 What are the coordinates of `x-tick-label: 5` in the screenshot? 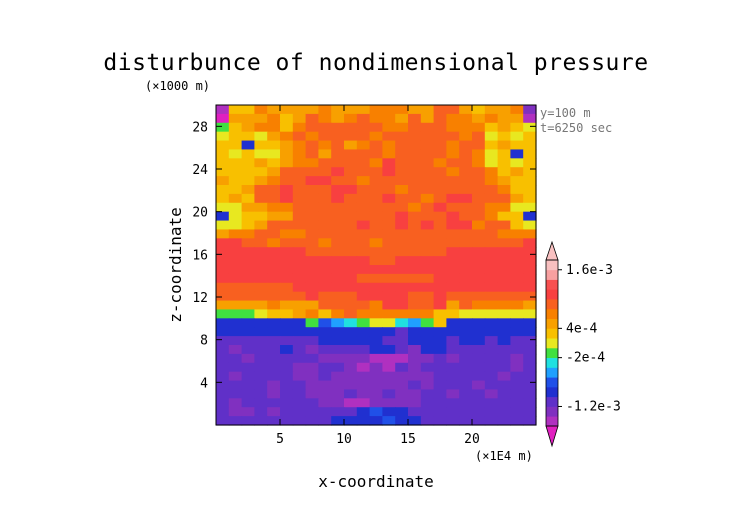 It's located at (280, 439).